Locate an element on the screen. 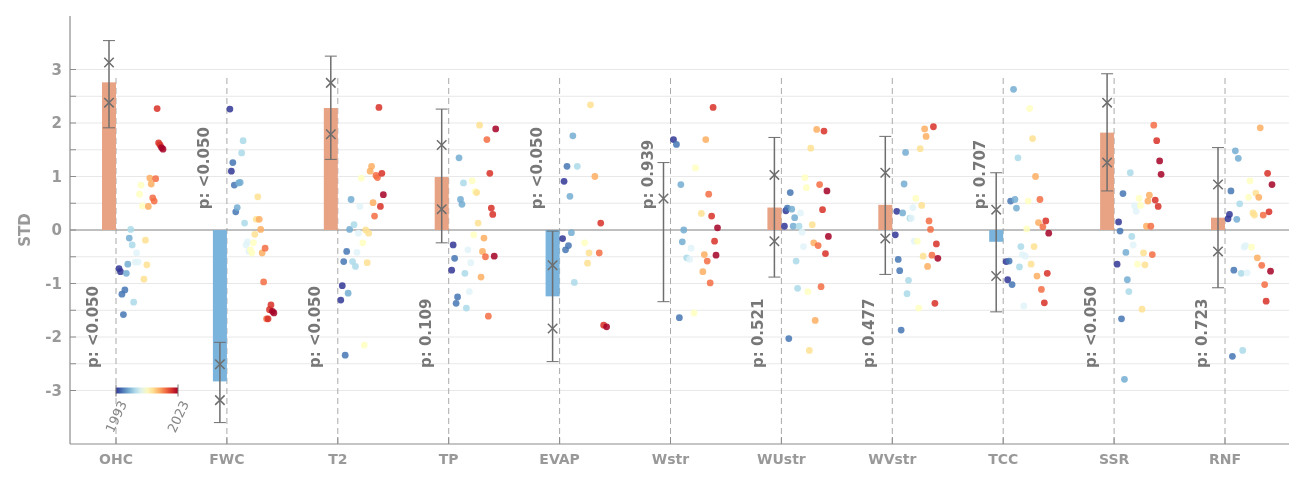  x-tick-label: WVstr is located at coordinates (892, 459).